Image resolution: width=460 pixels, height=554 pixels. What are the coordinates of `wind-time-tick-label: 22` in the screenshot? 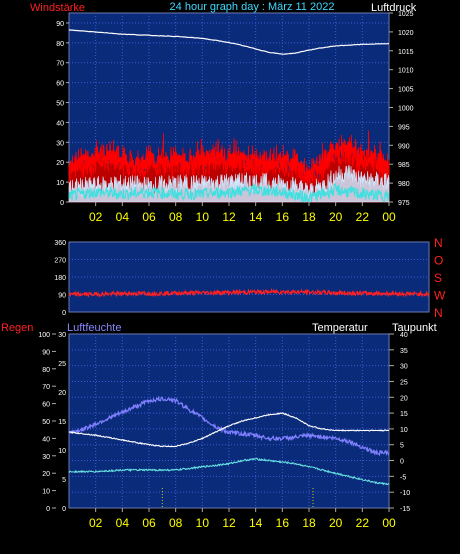 It's located at (363, 217).